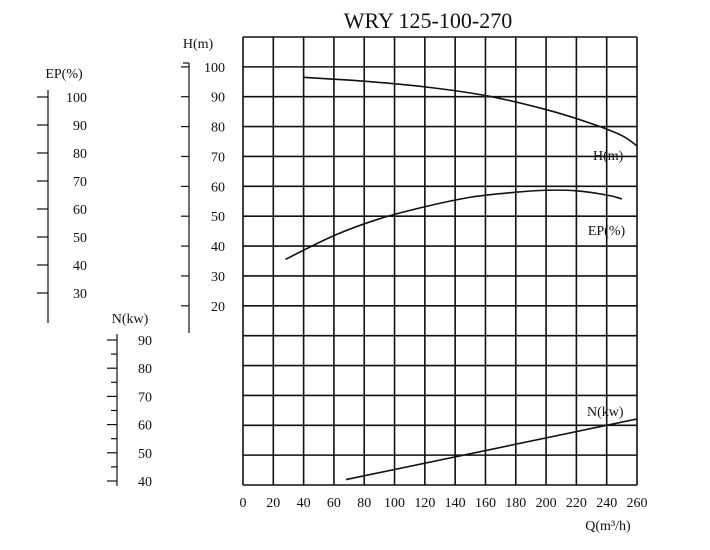  Describe the element at coordinates (304, 503) in the screenshot. I see `x-tick-label: 40` at that location.